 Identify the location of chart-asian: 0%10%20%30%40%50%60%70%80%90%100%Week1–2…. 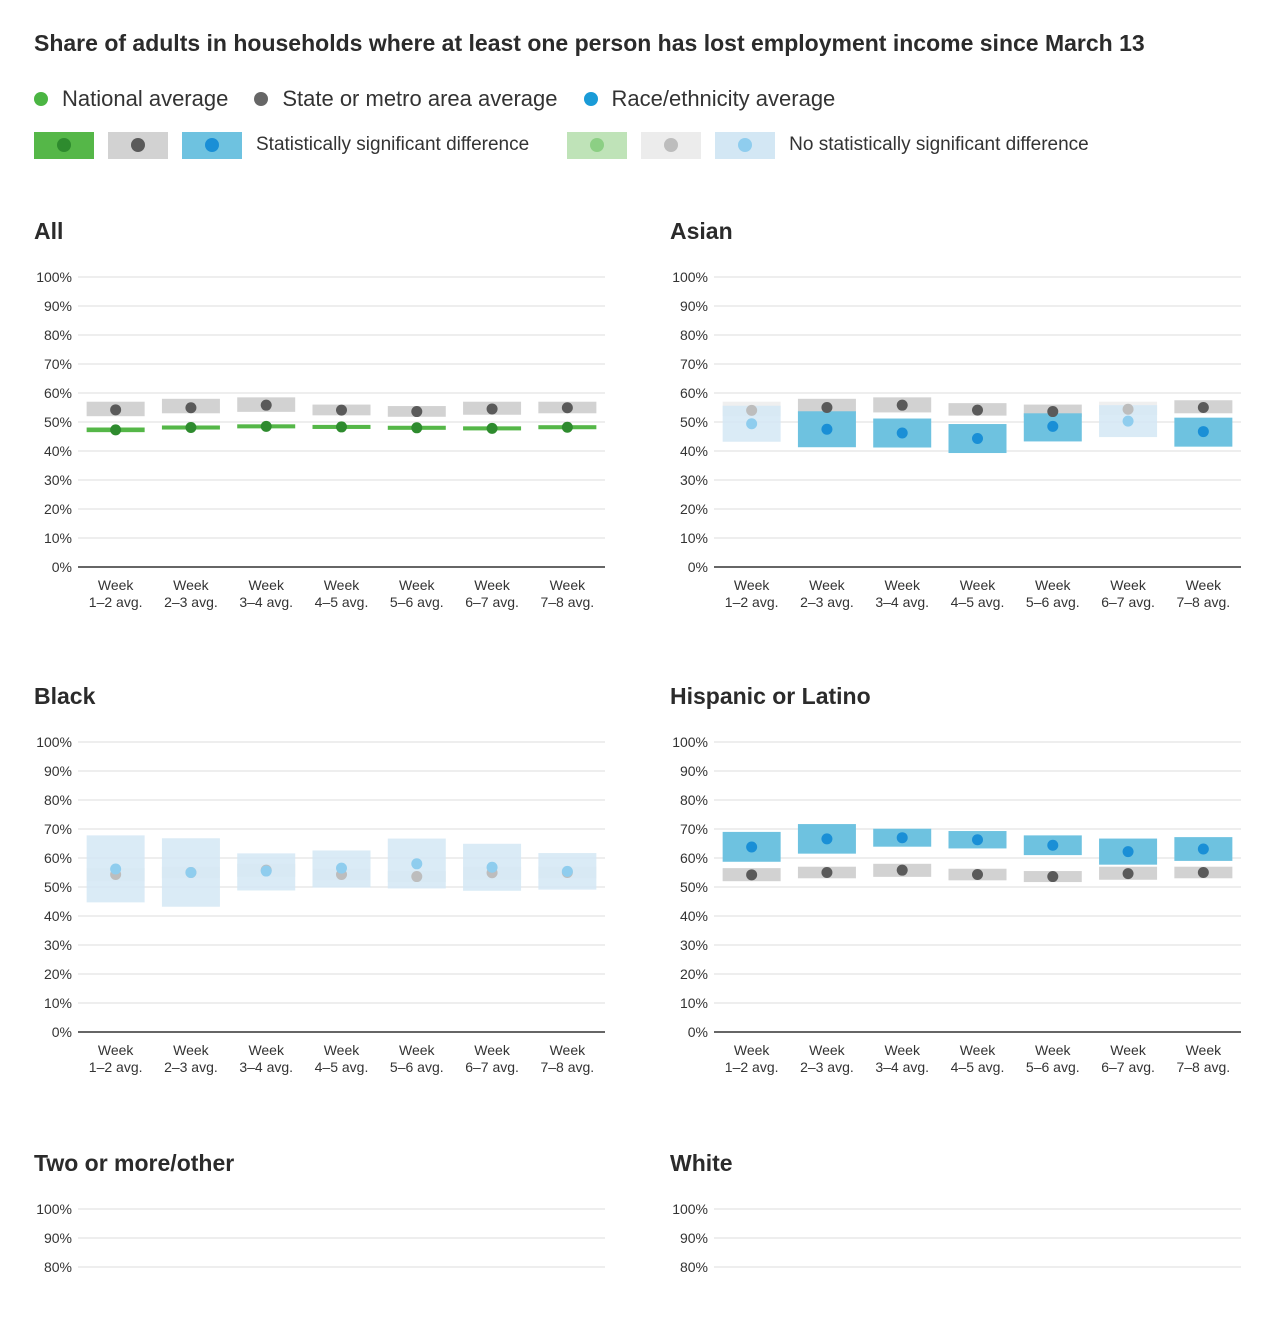
(956, 439).